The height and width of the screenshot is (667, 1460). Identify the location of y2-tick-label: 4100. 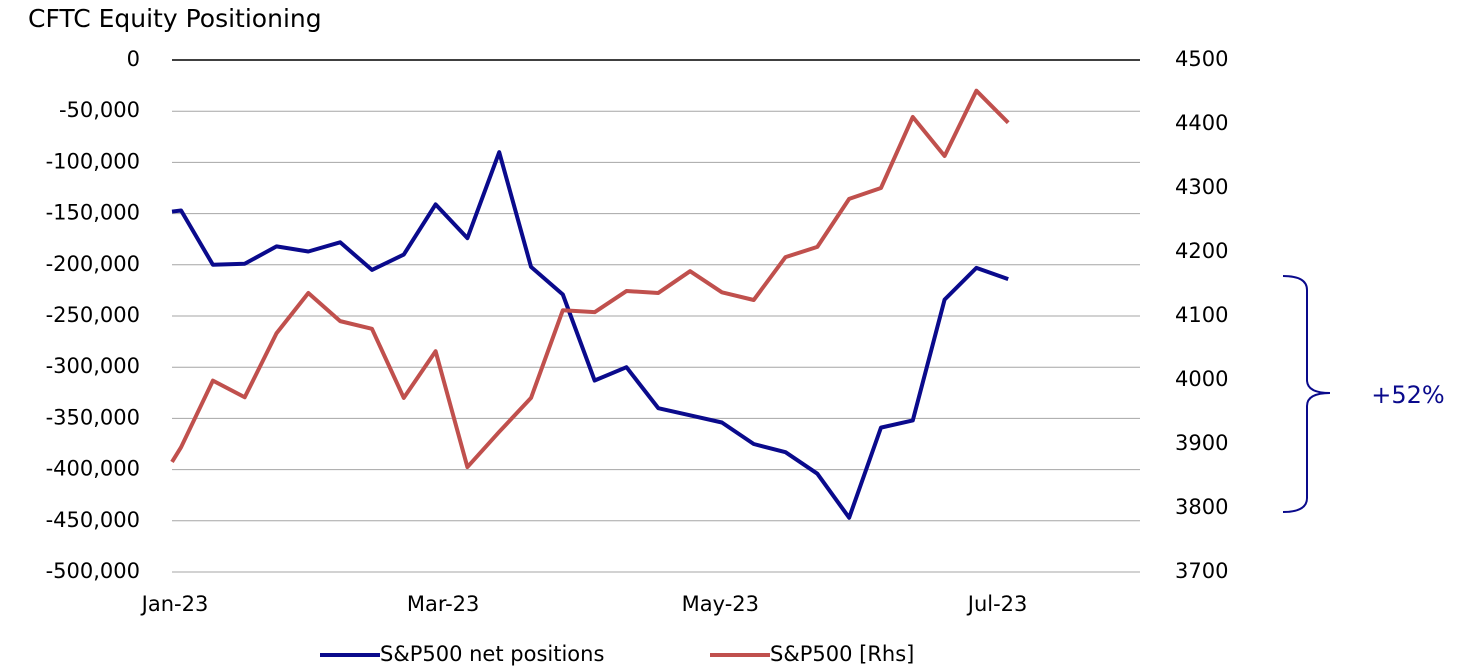
(1201, 315).